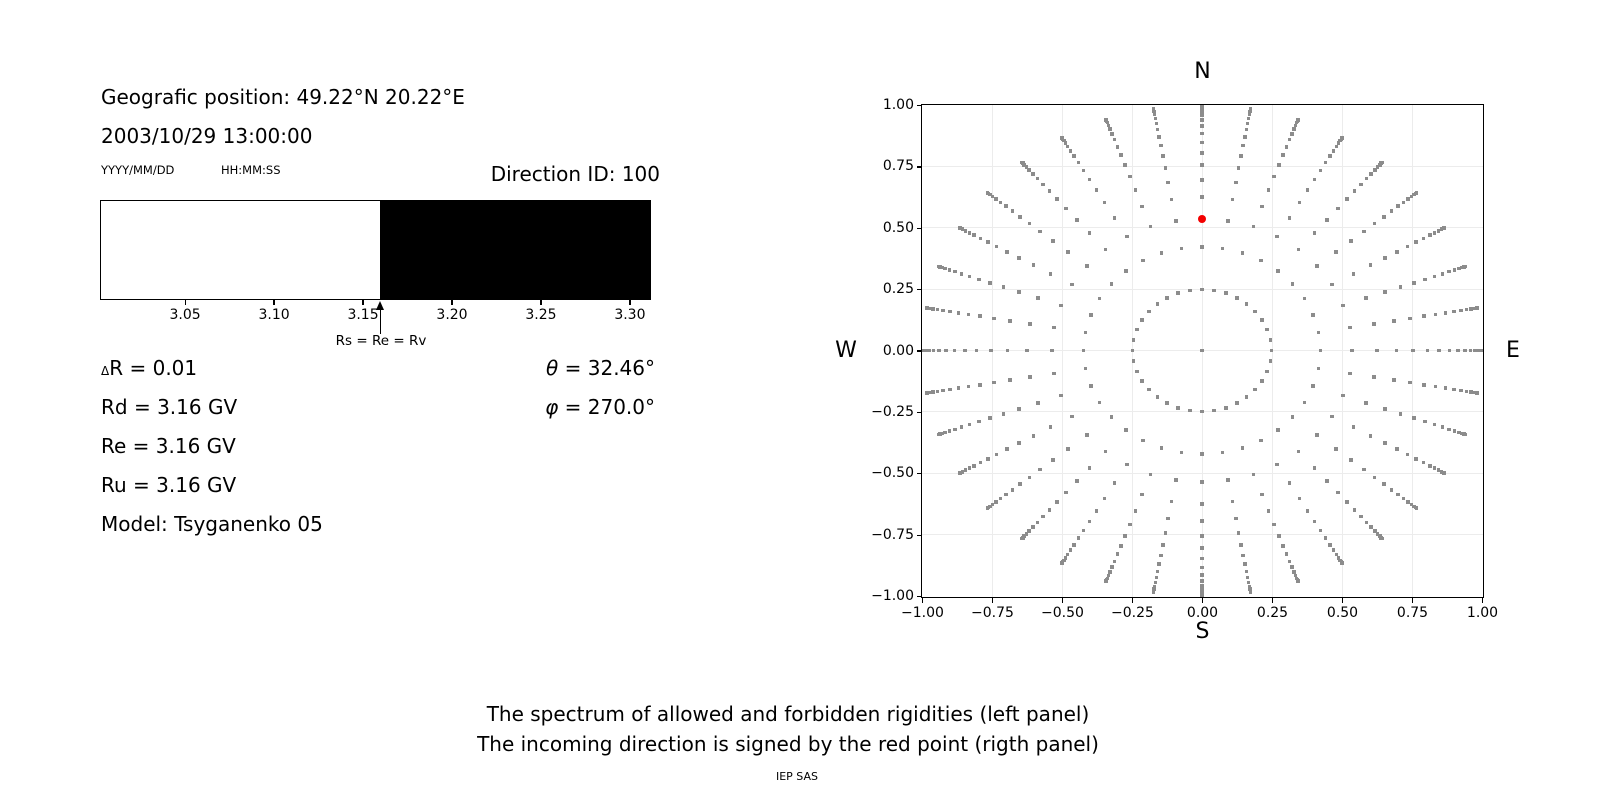 The width and height of the screenshot is (1600, 800). Describe the element at coordinates (918, 228) in the screenshot. I see `y-tick-mark` at that location.